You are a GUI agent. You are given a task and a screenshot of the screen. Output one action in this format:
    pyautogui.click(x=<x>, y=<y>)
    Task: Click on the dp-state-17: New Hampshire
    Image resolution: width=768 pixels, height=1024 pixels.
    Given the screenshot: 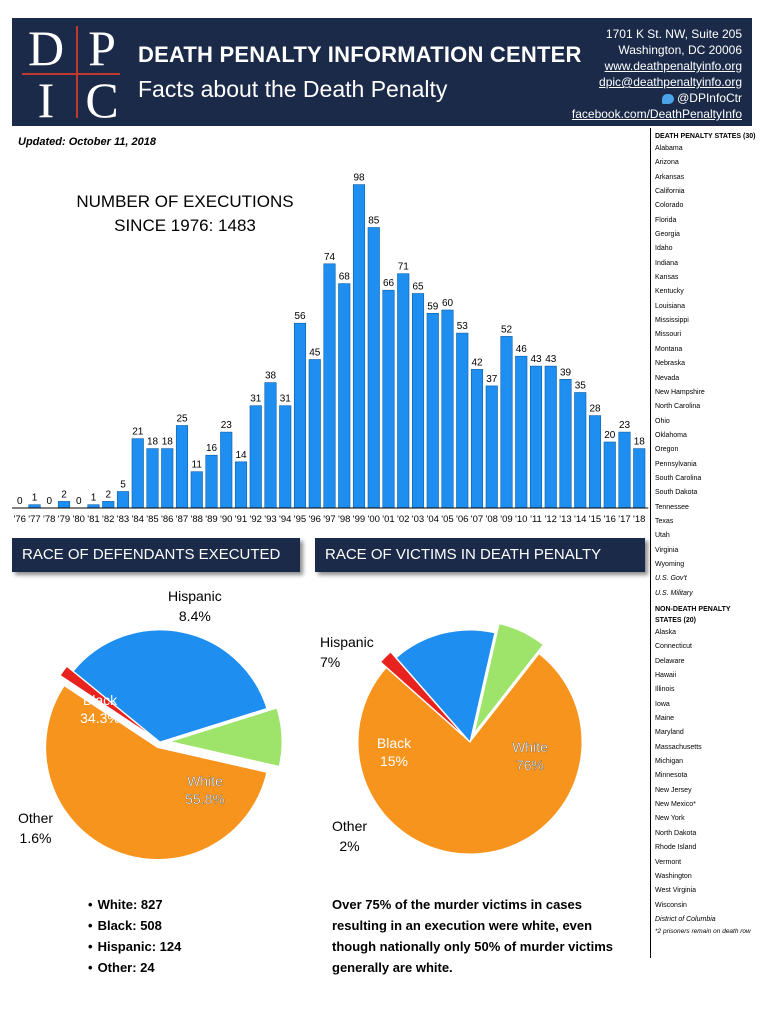 What is the action you would take?
    pyautogui.click(x=680, y=392)
    